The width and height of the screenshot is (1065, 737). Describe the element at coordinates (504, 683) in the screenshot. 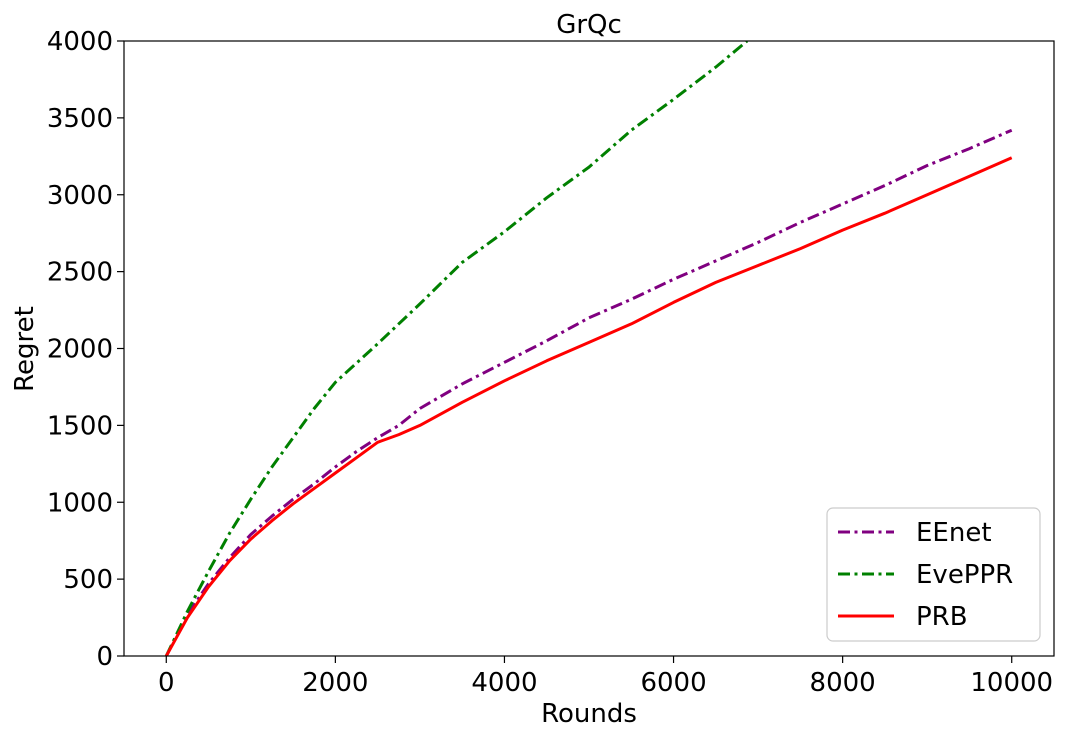

I see `x-tick-label: 4000` at that location.